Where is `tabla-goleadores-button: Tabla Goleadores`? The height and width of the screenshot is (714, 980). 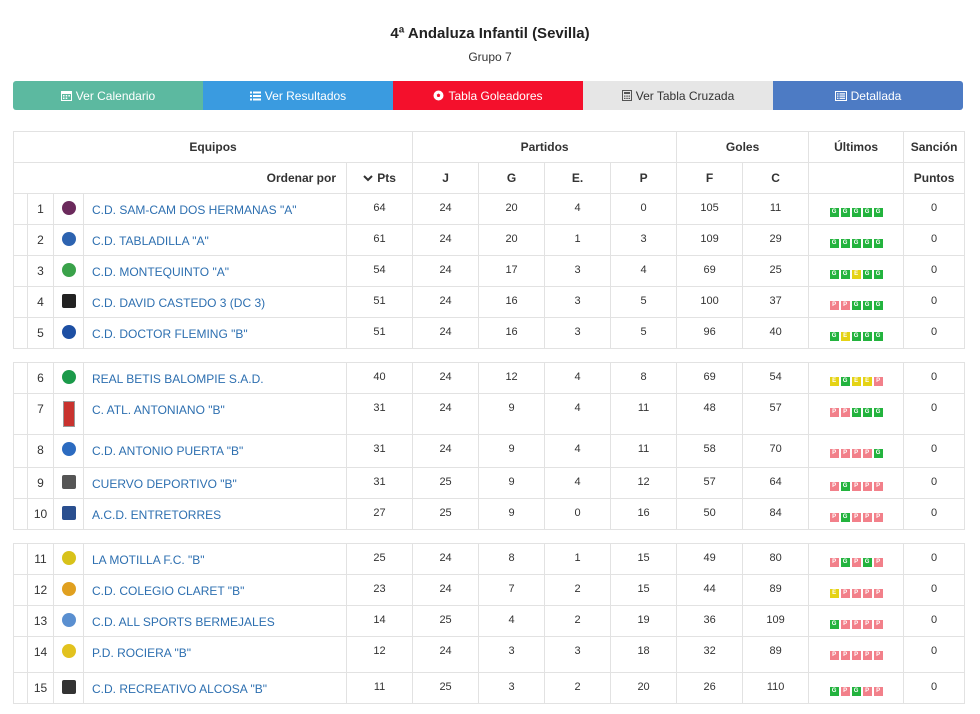
tabla-goleadores-button: Tabla Goleadores is located at coordinates (488, 95).